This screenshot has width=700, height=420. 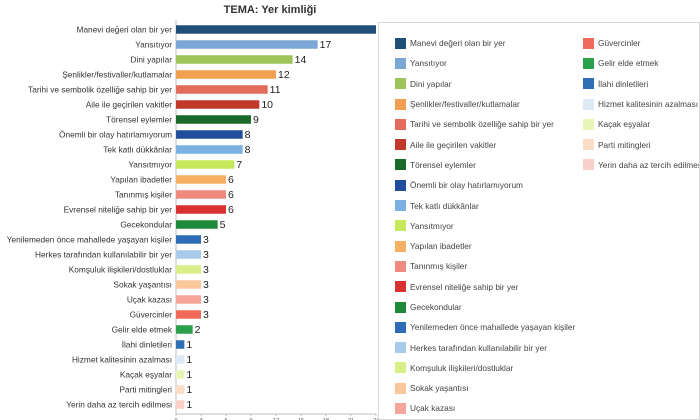 I want to click on legend-item: Aile ile geçirilen vakitler, so click(x=485, y=144).